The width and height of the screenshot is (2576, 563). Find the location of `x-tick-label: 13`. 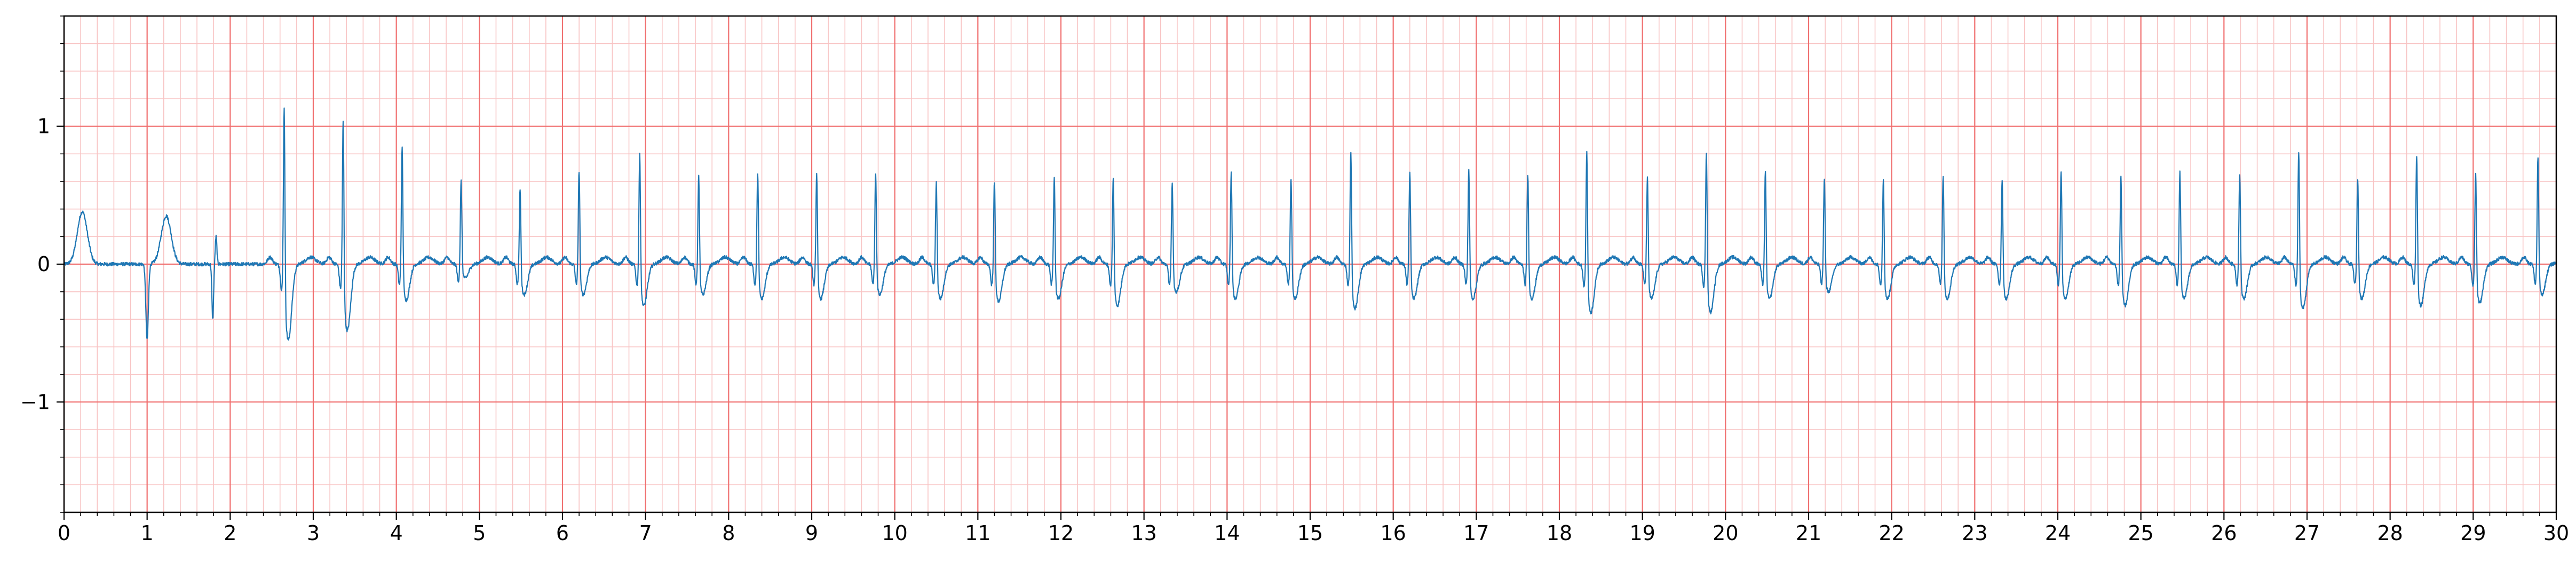

x-tick-label: 13 is located at coordinates (1143, 533).